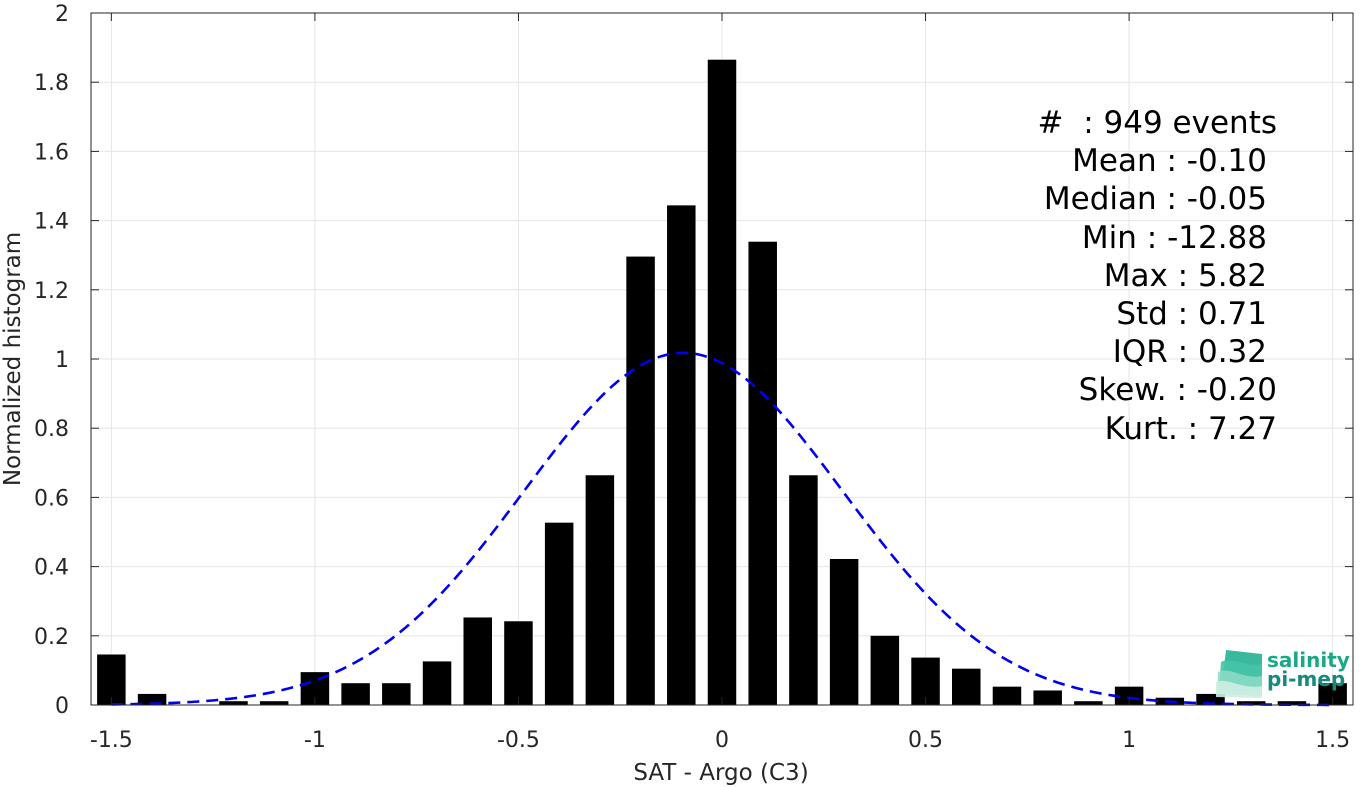 This screenshot has height=787, width=1367. I want to click on y-tick-label: 1.8, so click(51, 83).